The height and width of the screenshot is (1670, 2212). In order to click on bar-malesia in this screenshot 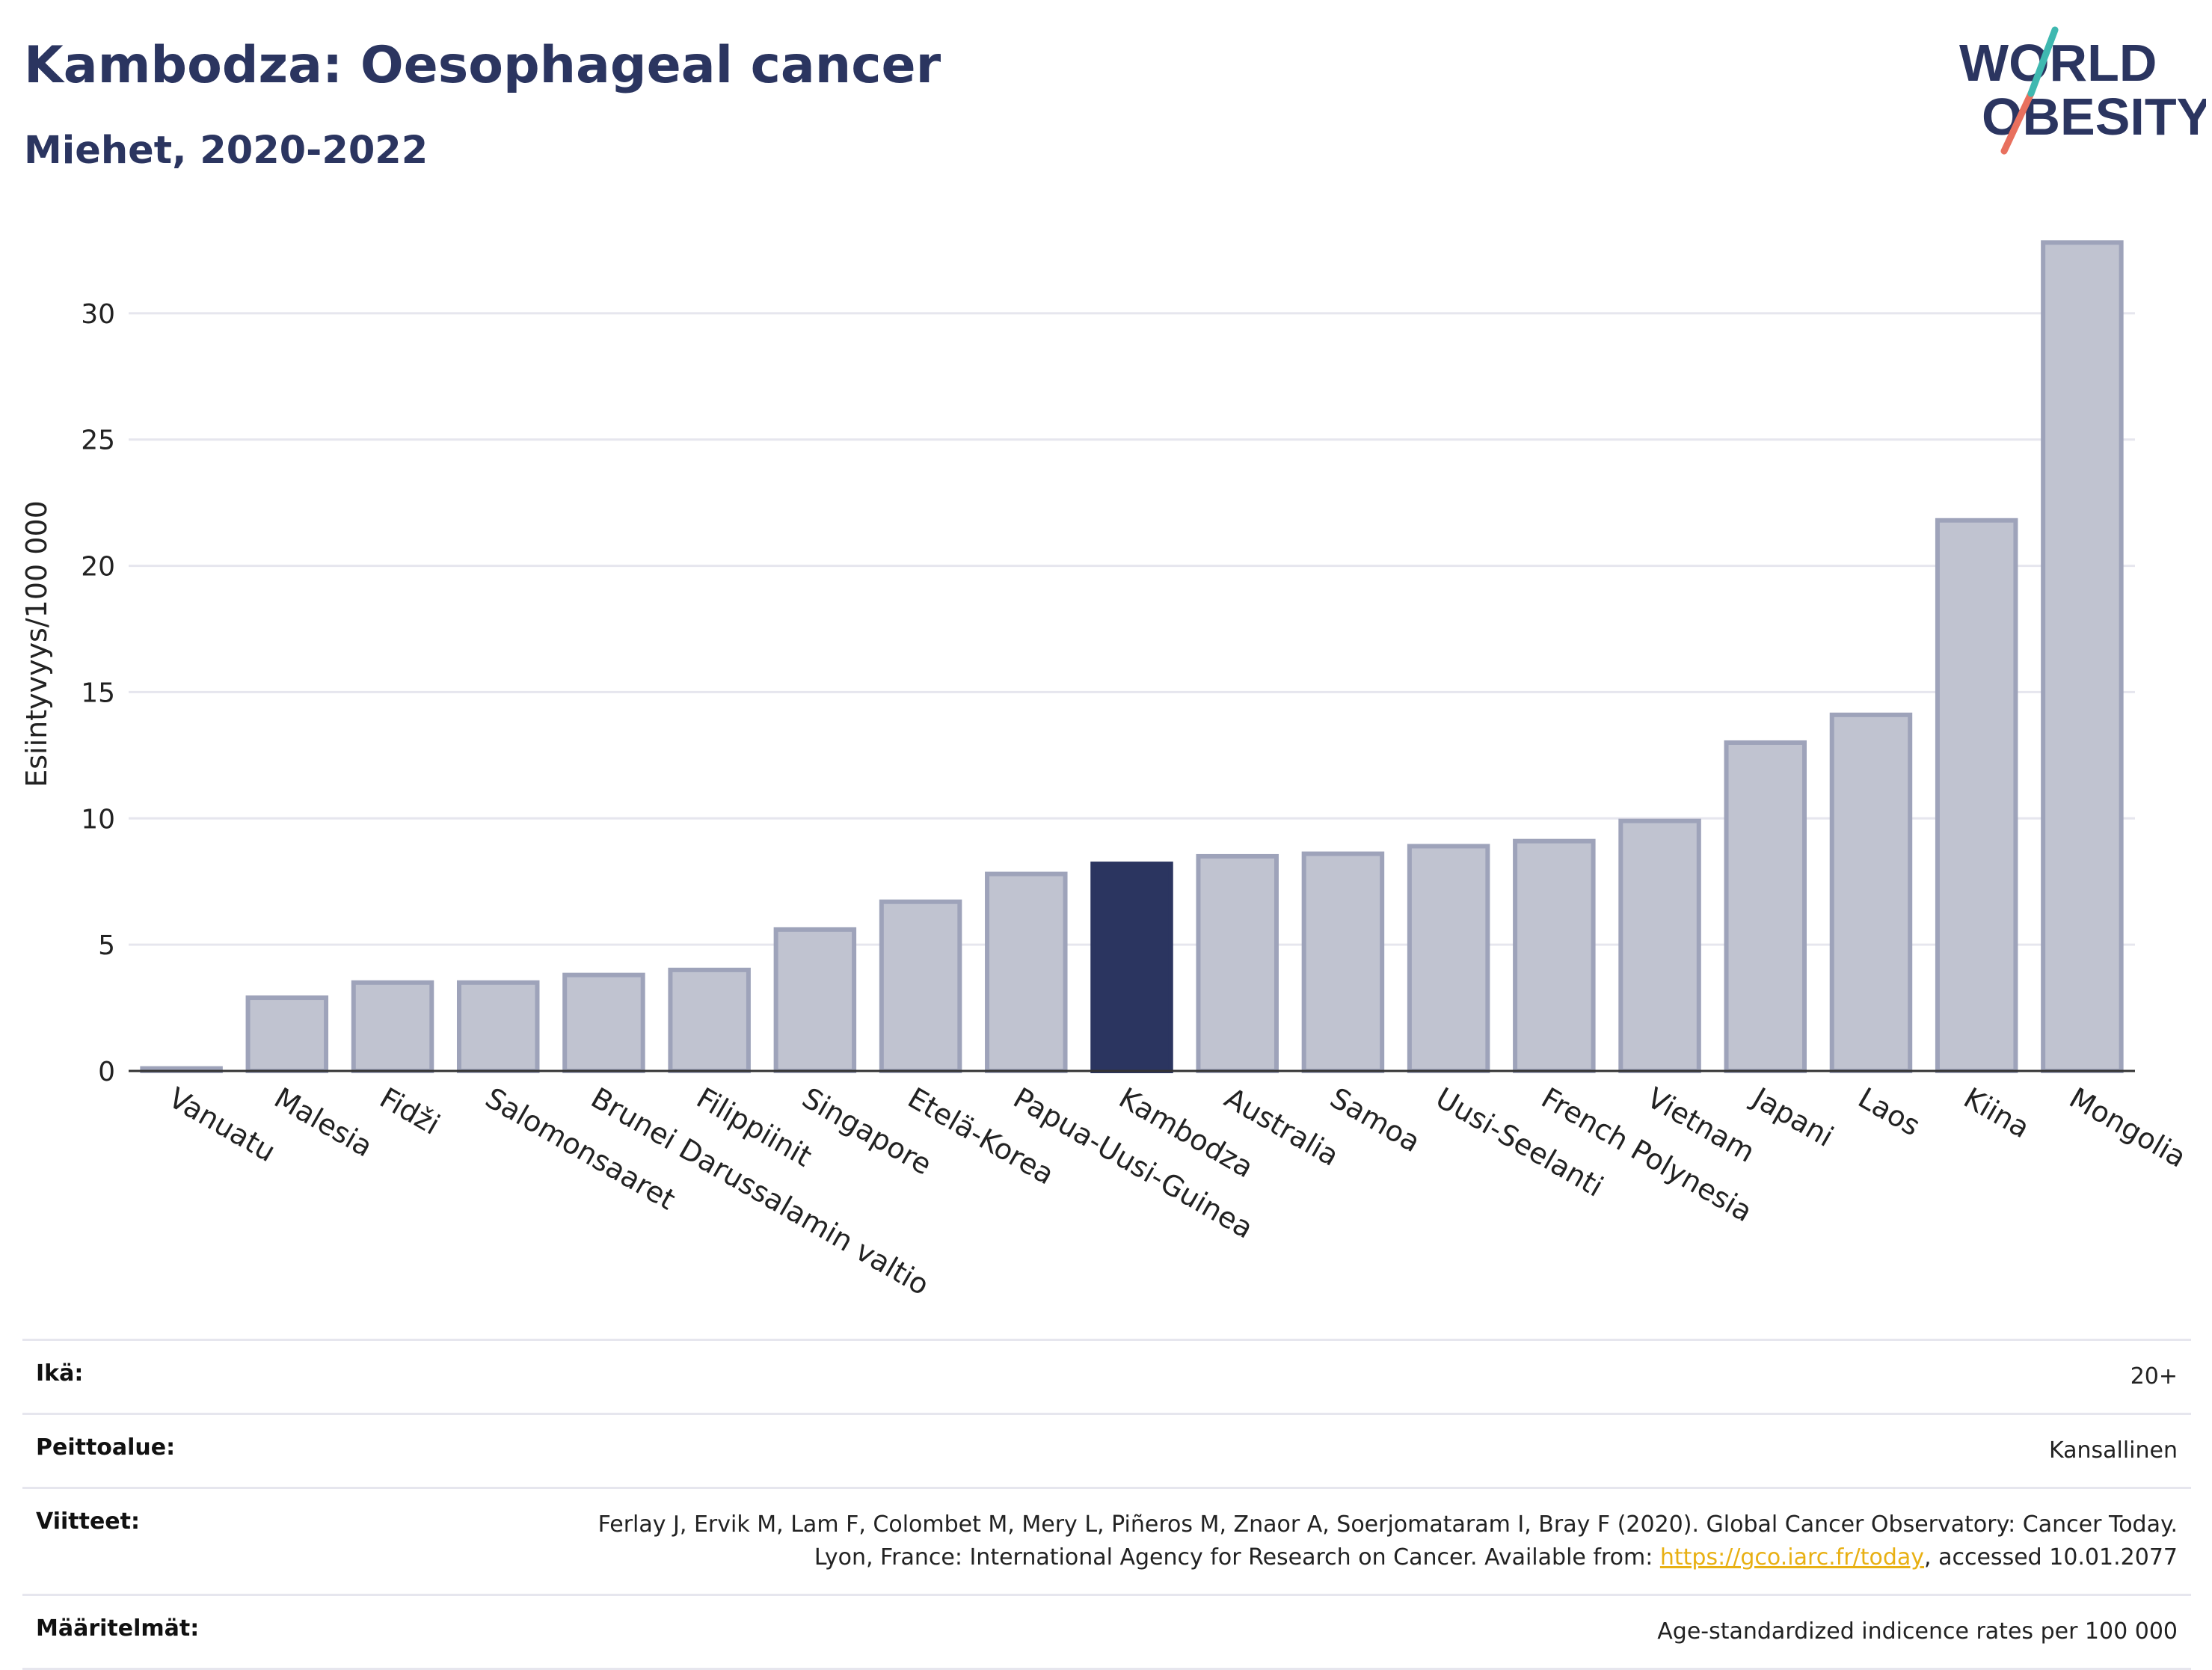, I will do `click(287, 1034)`.